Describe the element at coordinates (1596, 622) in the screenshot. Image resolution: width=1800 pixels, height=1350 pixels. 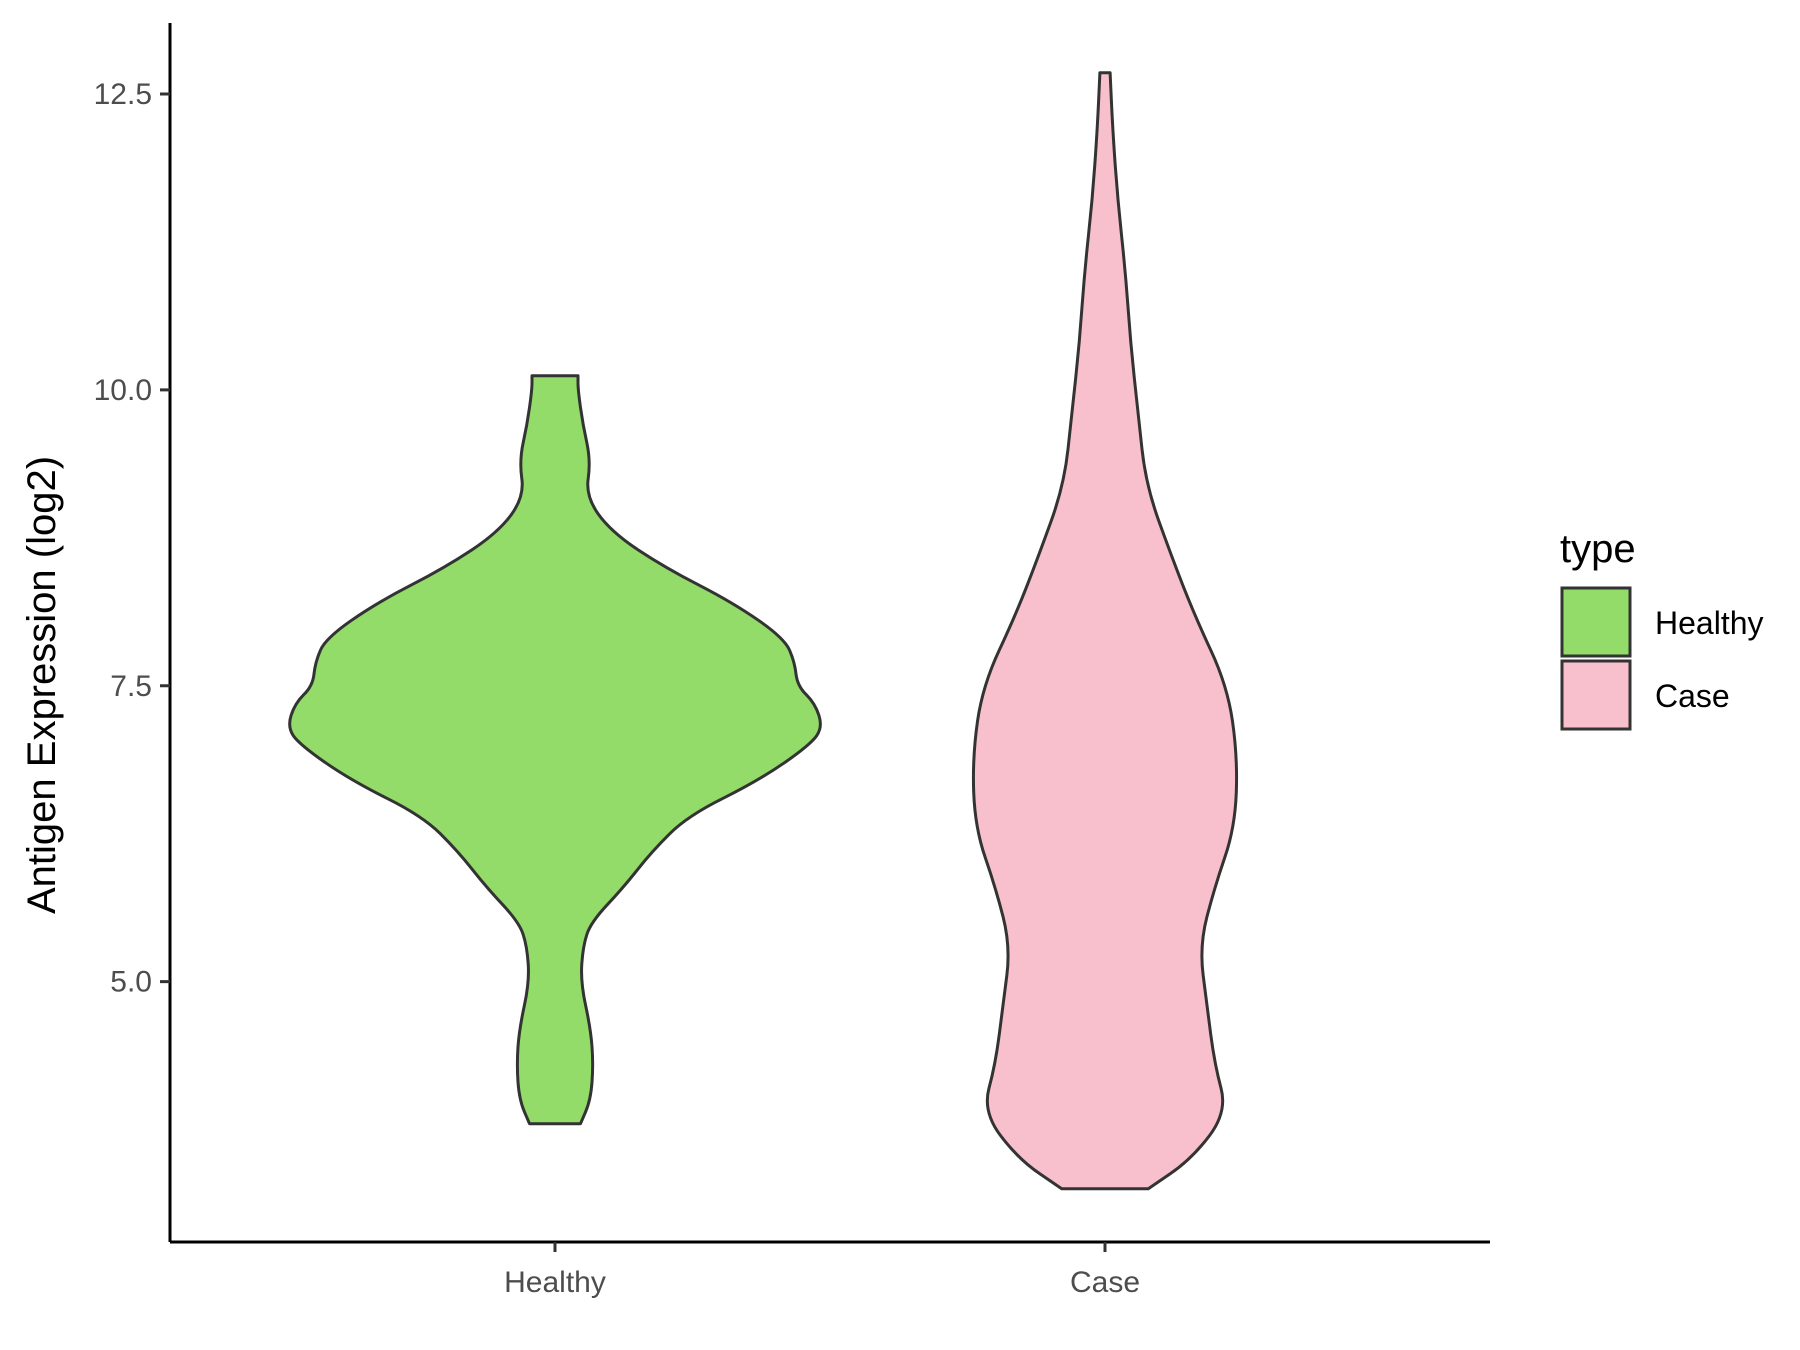
I see `legend-swatch-healthy` at that location.